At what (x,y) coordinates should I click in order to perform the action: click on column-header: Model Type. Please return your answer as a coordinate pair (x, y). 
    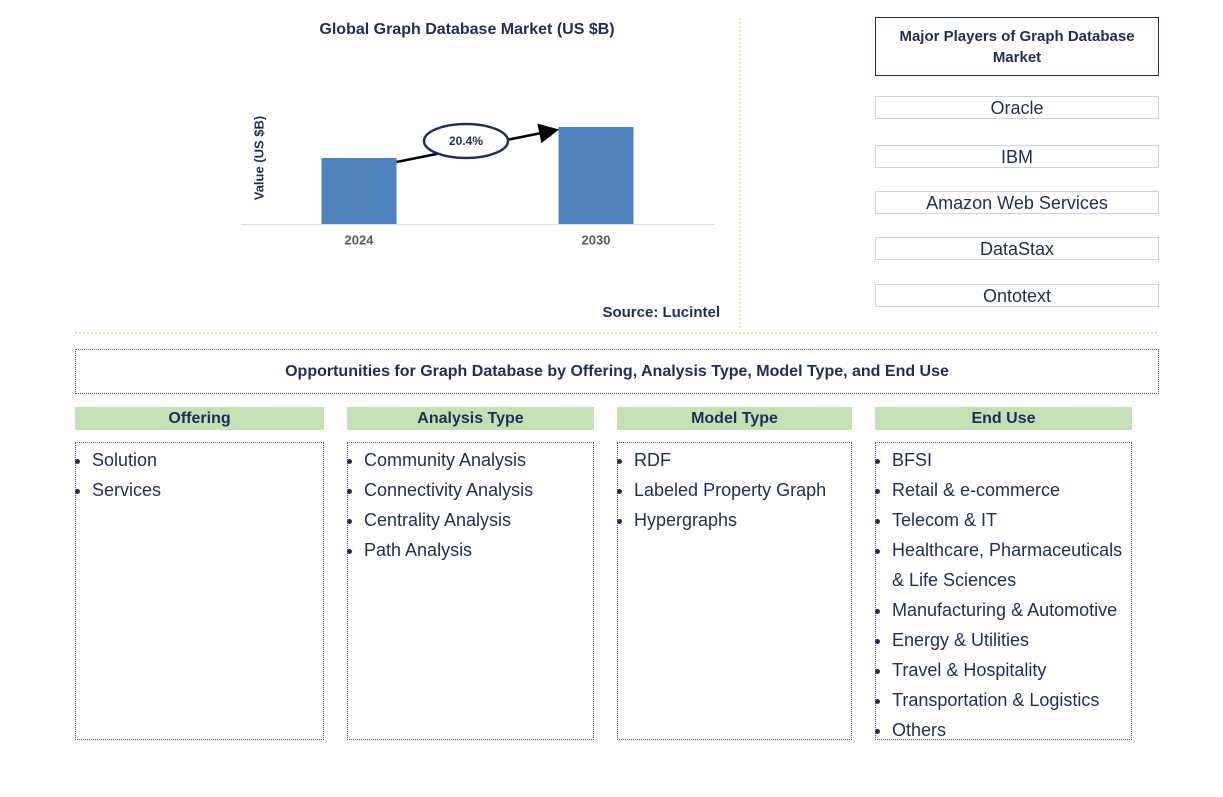
    Looking at the image, I should click on (734, 418).